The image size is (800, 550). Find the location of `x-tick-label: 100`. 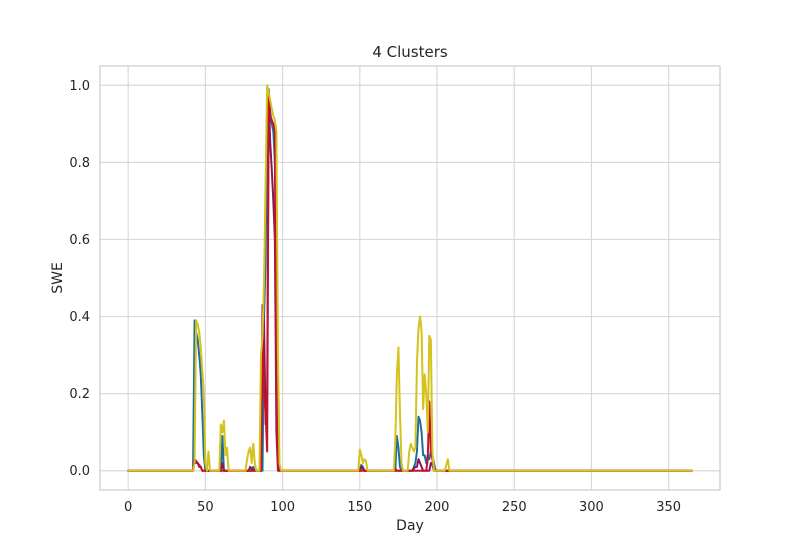

x-tick-label: 100 is located at coordinates (282, 507).